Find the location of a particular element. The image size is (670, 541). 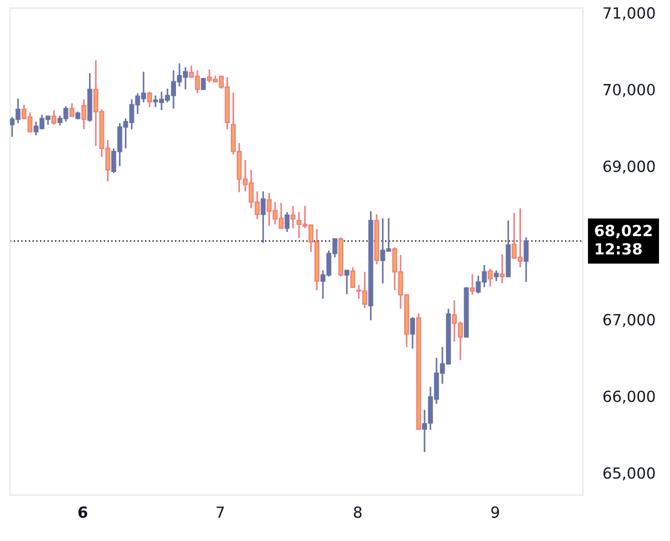

y-tick-label: 69,000 is located at coordinates (629, 167).